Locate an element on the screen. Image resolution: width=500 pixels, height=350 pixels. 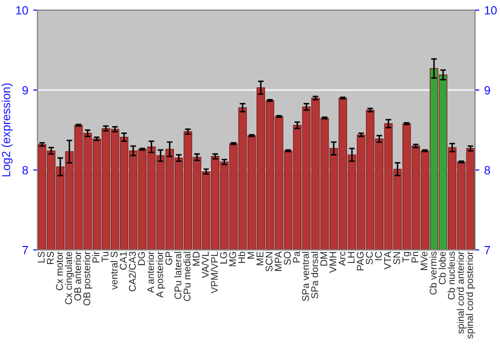
x-tick-label: spinal cord anterior is located at coordinates (461, 292).